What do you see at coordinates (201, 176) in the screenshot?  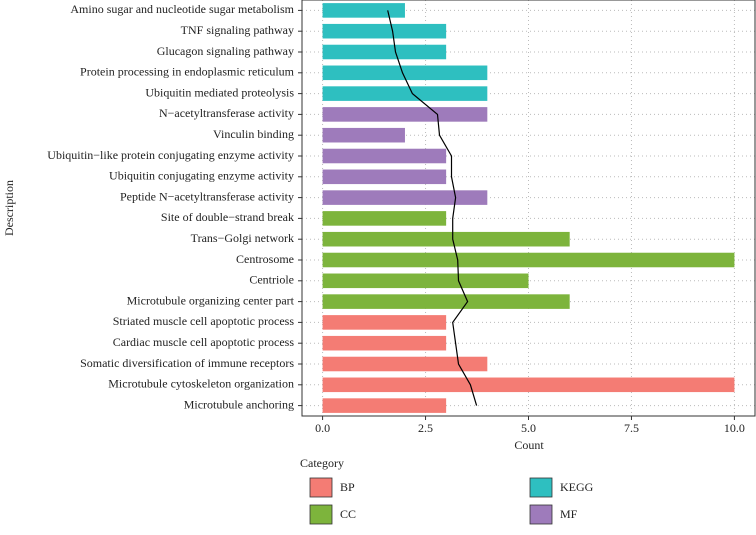 I see `y-tick-label: Ubiquitin conjugating enzyme activity` at bounding box center [201, 176].